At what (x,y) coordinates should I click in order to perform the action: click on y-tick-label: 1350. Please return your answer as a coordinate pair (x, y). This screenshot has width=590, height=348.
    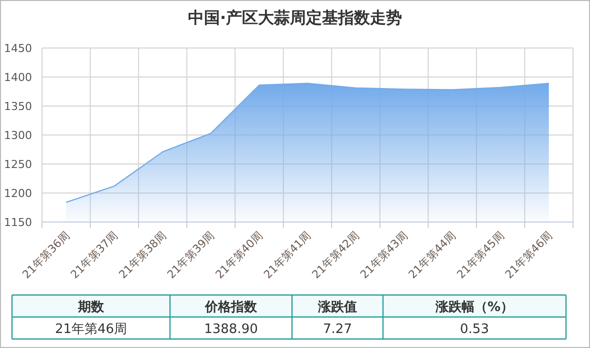
    Looking at the image, I should click on (18, 106).